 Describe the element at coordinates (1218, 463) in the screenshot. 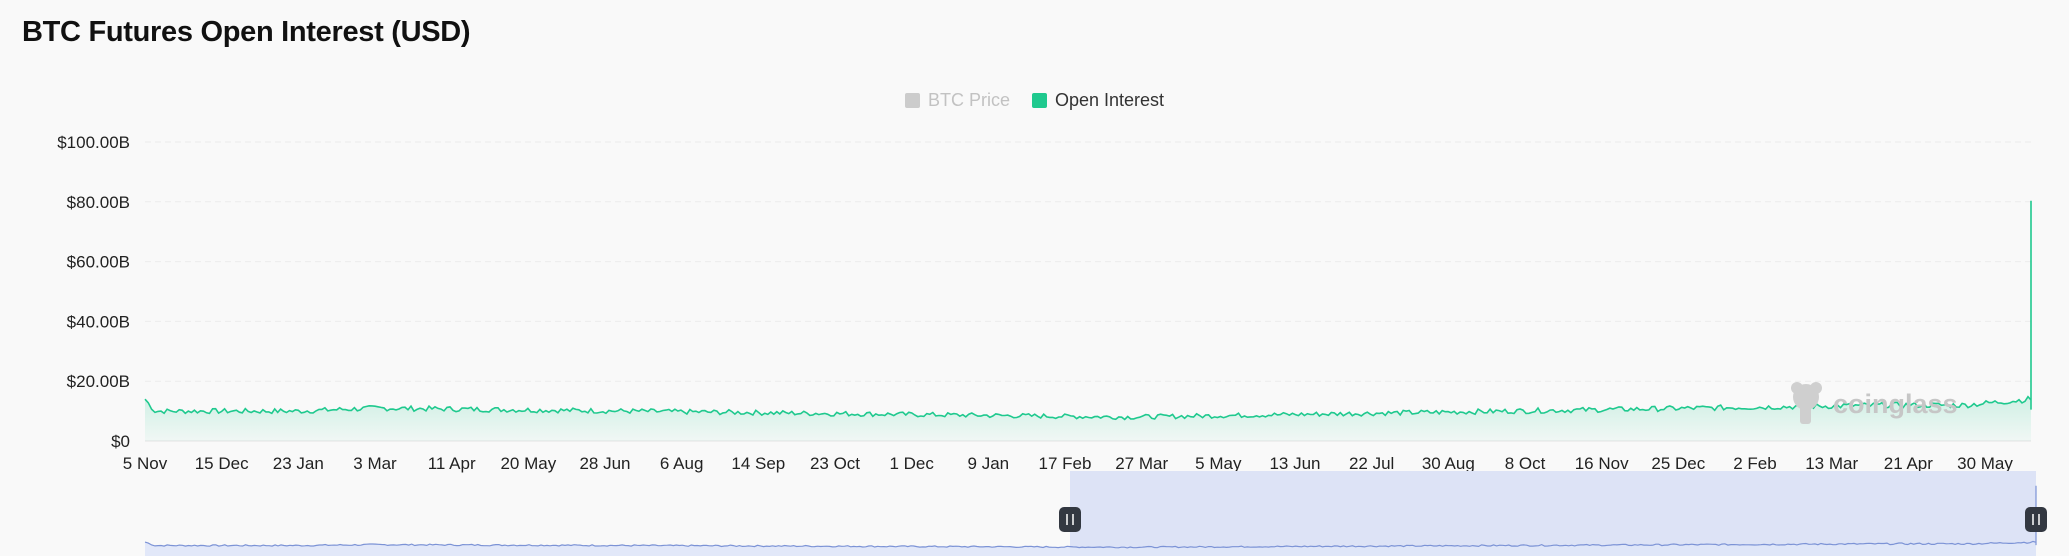

I see `x-tick-label: 5 May` at that location.